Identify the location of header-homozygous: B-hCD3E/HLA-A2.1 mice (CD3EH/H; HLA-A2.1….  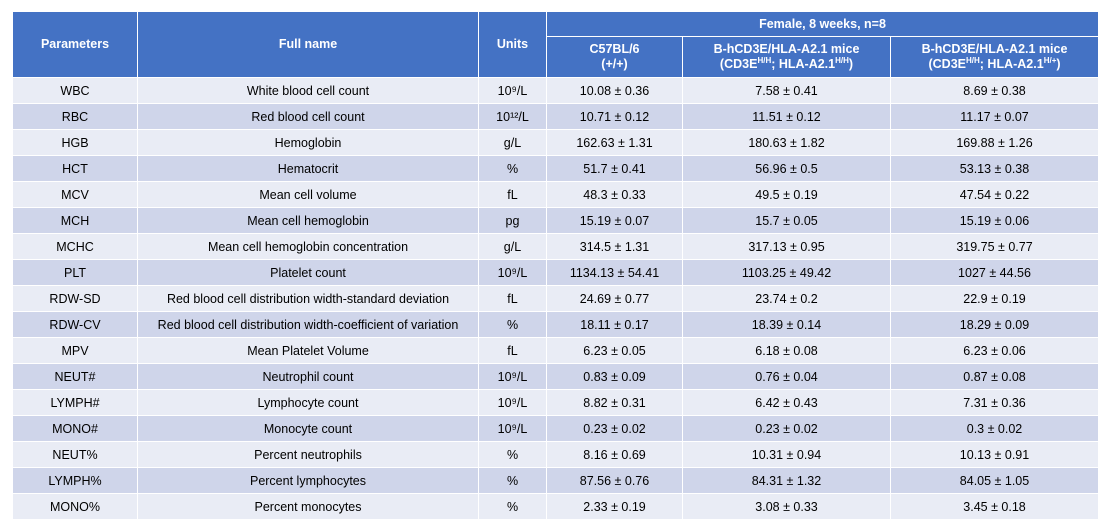
(786, 57).